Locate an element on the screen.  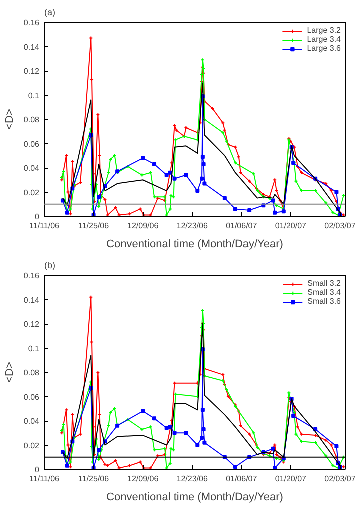
legend-label: Small 3.6 is located at coordinates (324, 301).